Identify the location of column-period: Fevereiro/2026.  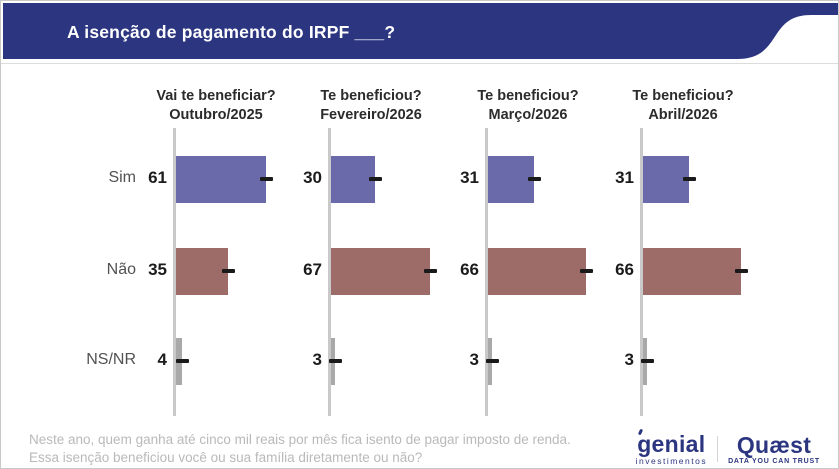
(371, 115).